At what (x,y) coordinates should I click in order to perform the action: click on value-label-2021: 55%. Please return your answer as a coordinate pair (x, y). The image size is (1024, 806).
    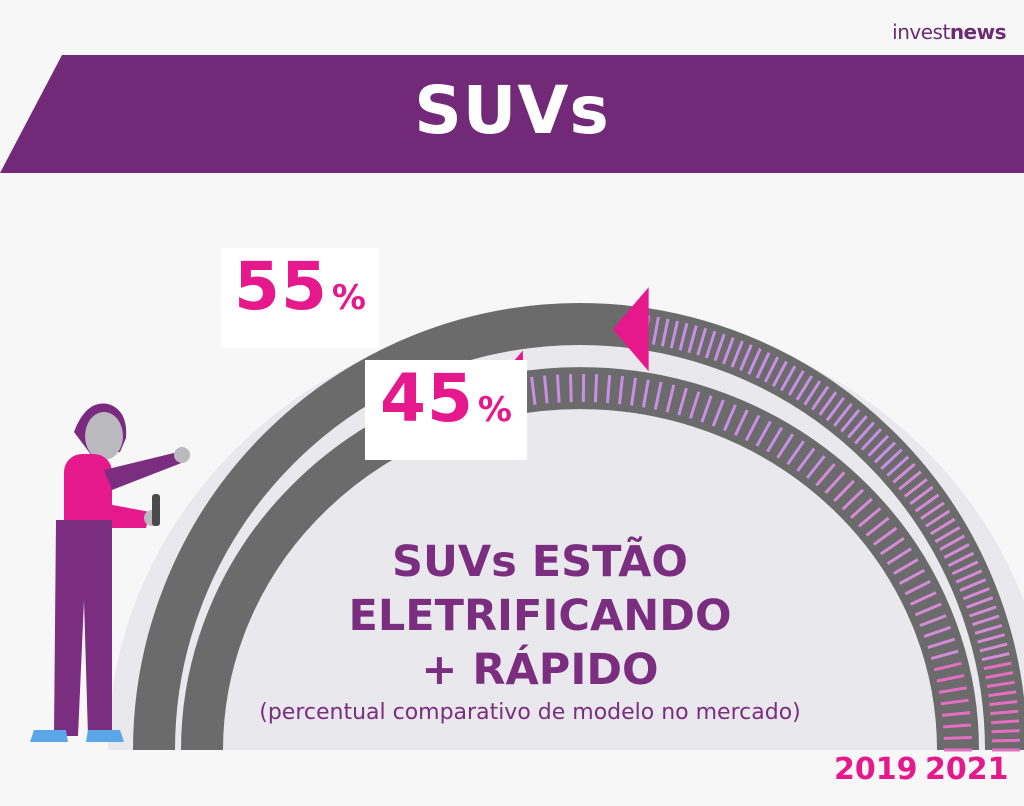
    Looking at the image, I should click on (300, 298).